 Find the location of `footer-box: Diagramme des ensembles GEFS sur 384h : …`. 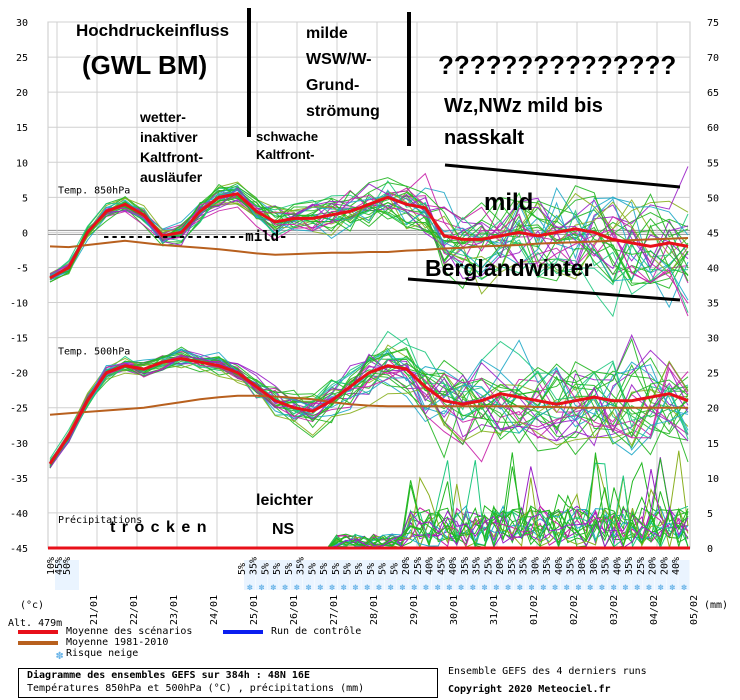

footer-box: Diagramme des ensembles GEFS sur 384h : … is located at coordinates (228, 683).